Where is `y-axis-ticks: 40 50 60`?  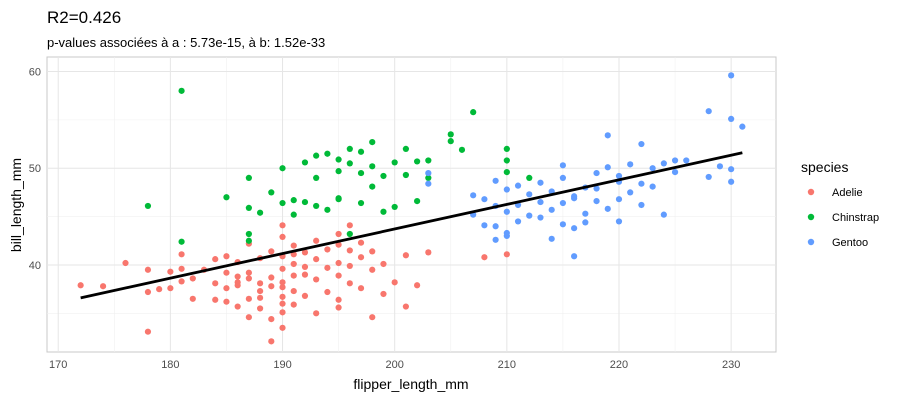
y-axis-ticks: 40 50 60 is located at coordinates (35, 169).